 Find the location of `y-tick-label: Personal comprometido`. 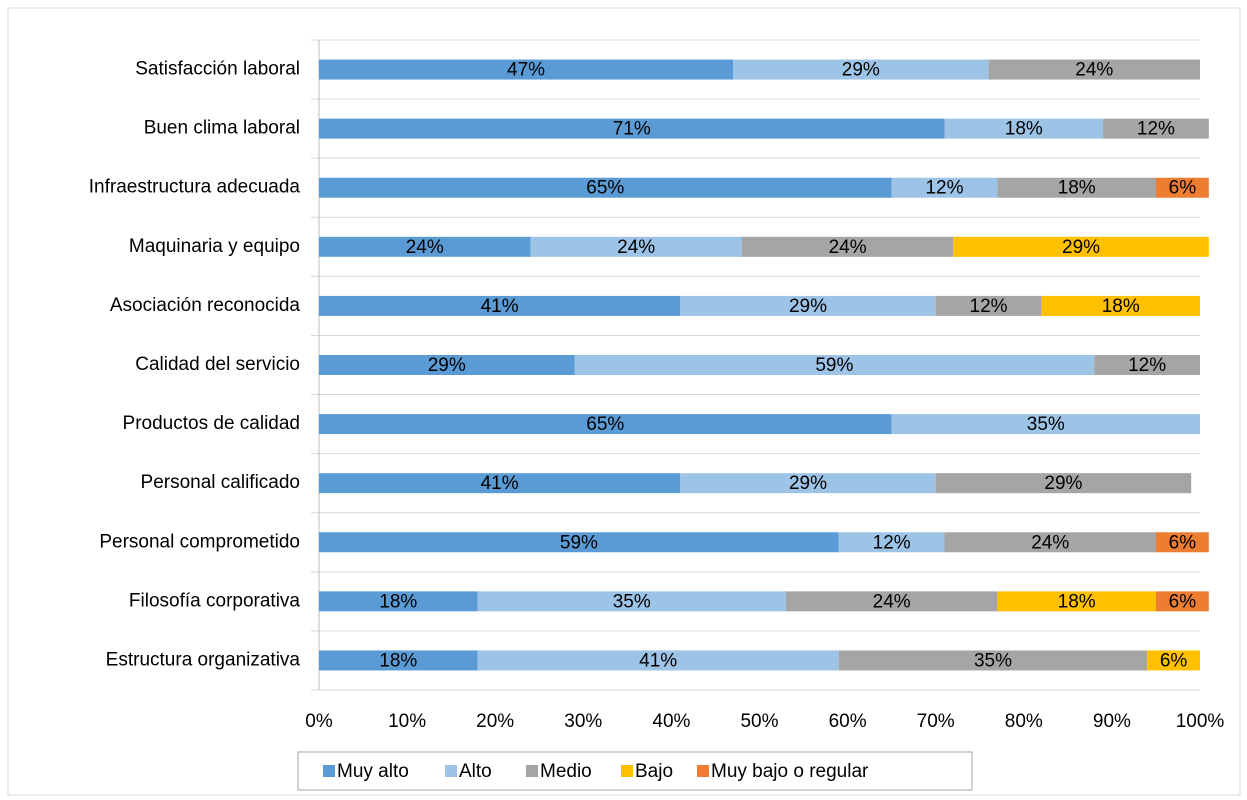

y-tick-label: Personal comprometido is located at coordinates (199, 541).